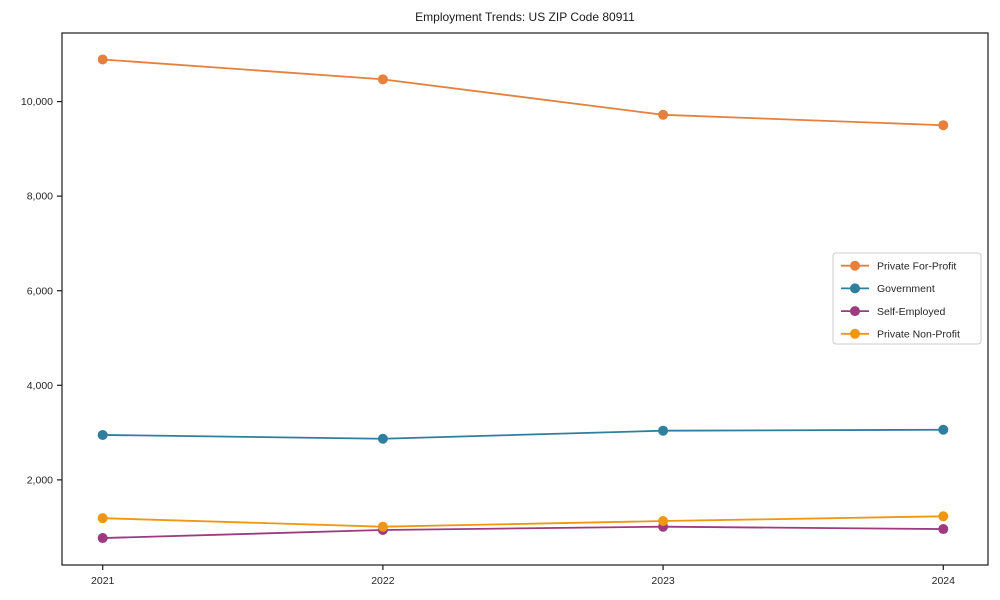 Image resolution: width=1000 pixels, height=600 pixels. What do you see at coordinates (944, 581) in the screenshot?
I see `x-tick-label: 2024` at bounding box center [944, 581].